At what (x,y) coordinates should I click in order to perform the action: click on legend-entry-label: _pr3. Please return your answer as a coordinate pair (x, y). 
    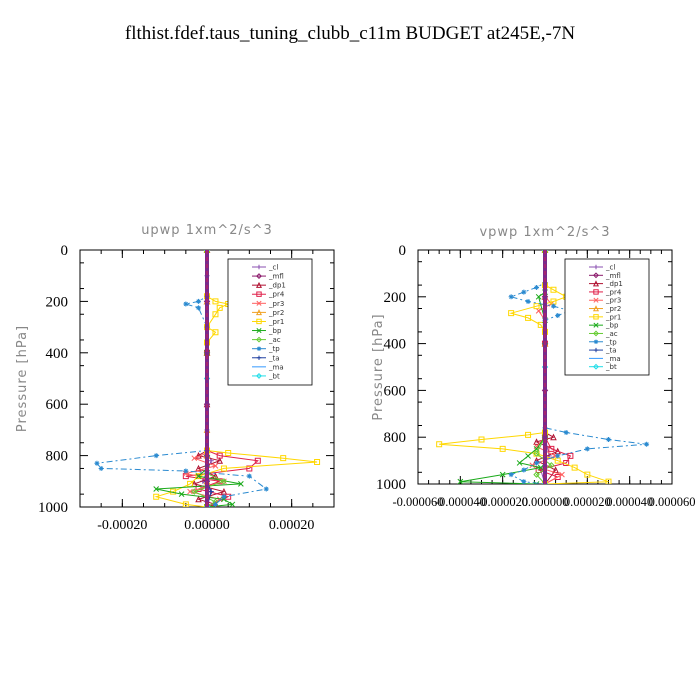
    Looking at the image, I should click on (276, 304).